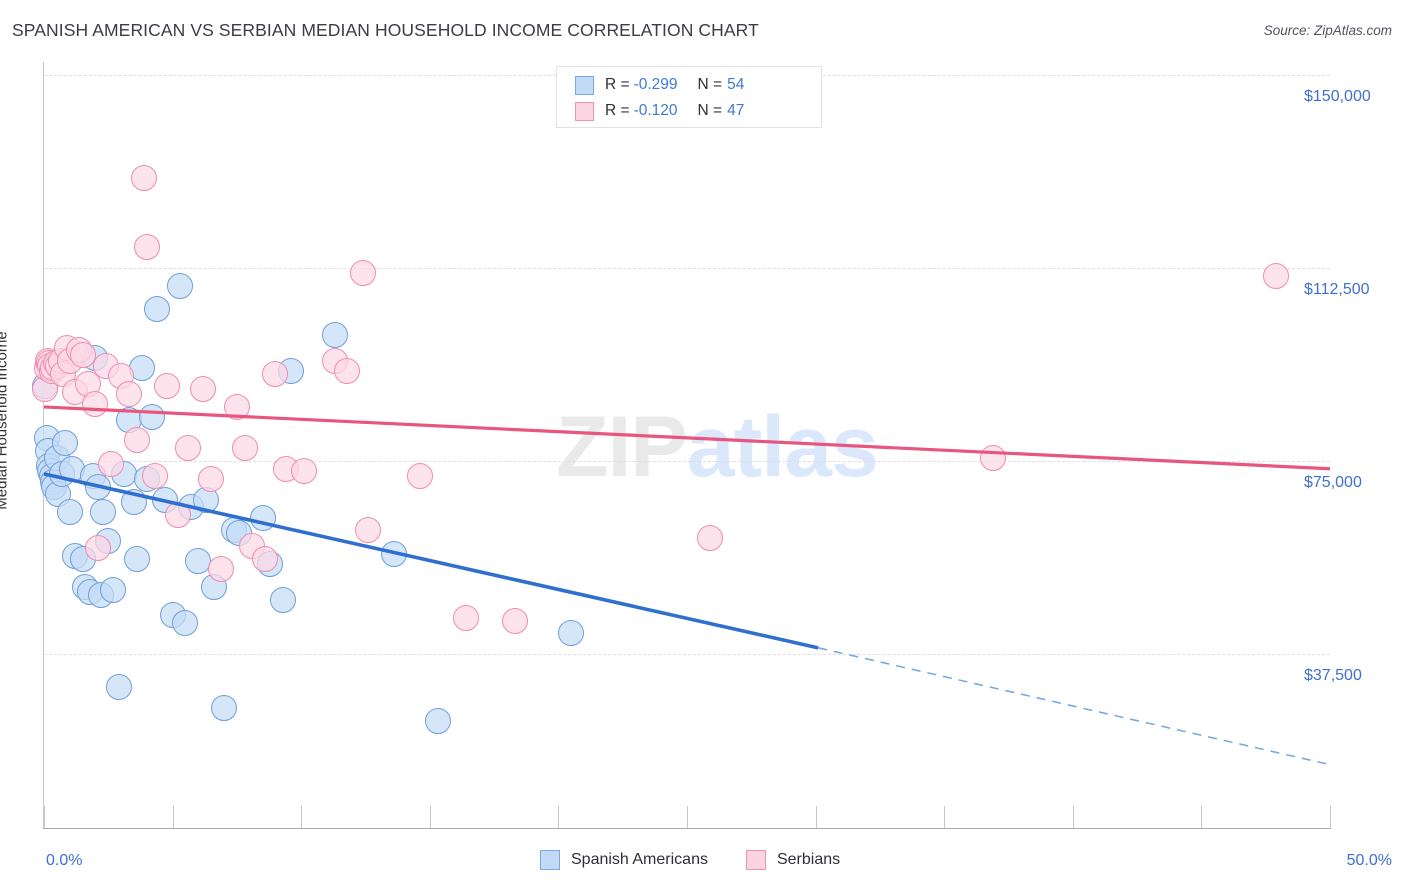  I want to click on y-tick-label-0: $150,000, so click(1337, 96).